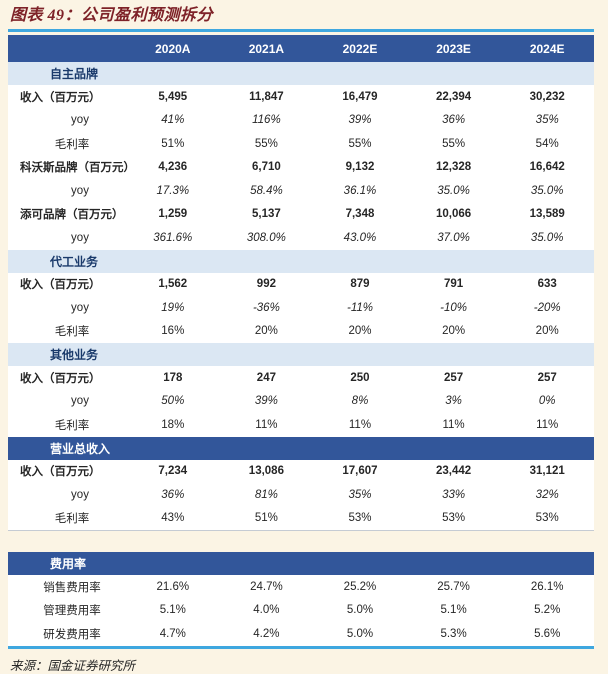 The height and width of the screenshot is (674, 608). What do you see at coordinates (453, 167) in the screenshot?
I see `value-cell: 12,328` at bounding box center [453, 167].